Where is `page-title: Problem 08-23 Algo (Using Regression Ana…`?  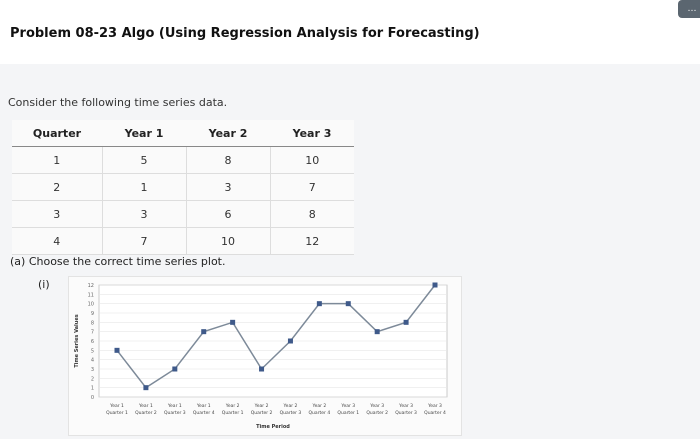
page-title: Problem 08-23 Algo (Using Regression Ana… is located at coordinates (245, 33).